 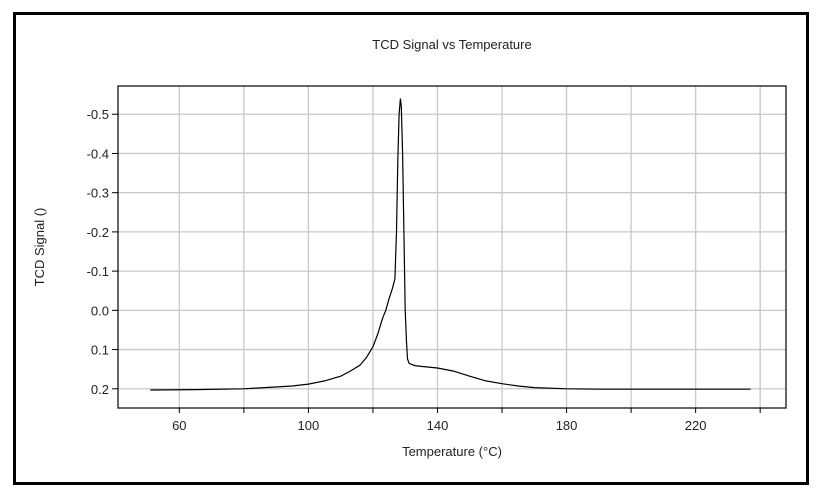 What do you see at coordinates (451, 44) in the screenshot?
I see `chart-title: TCD Signal vs Temperature` at bounding box center [451, 44].